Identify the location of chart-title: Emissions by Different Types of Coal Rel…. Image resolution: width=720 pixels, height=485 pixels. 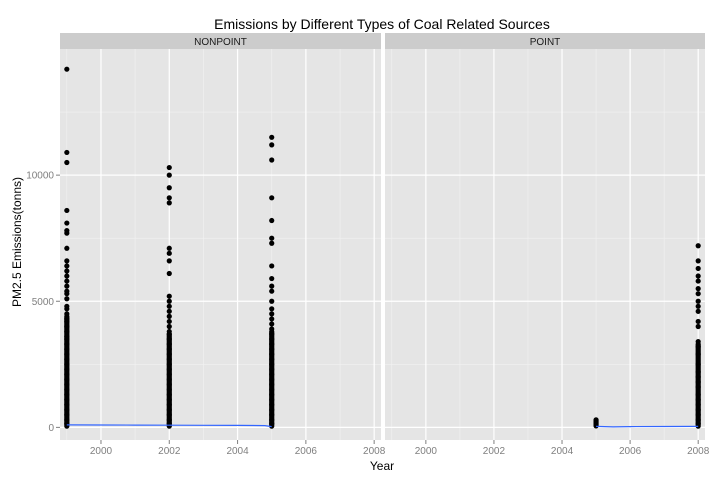
(382, 24).